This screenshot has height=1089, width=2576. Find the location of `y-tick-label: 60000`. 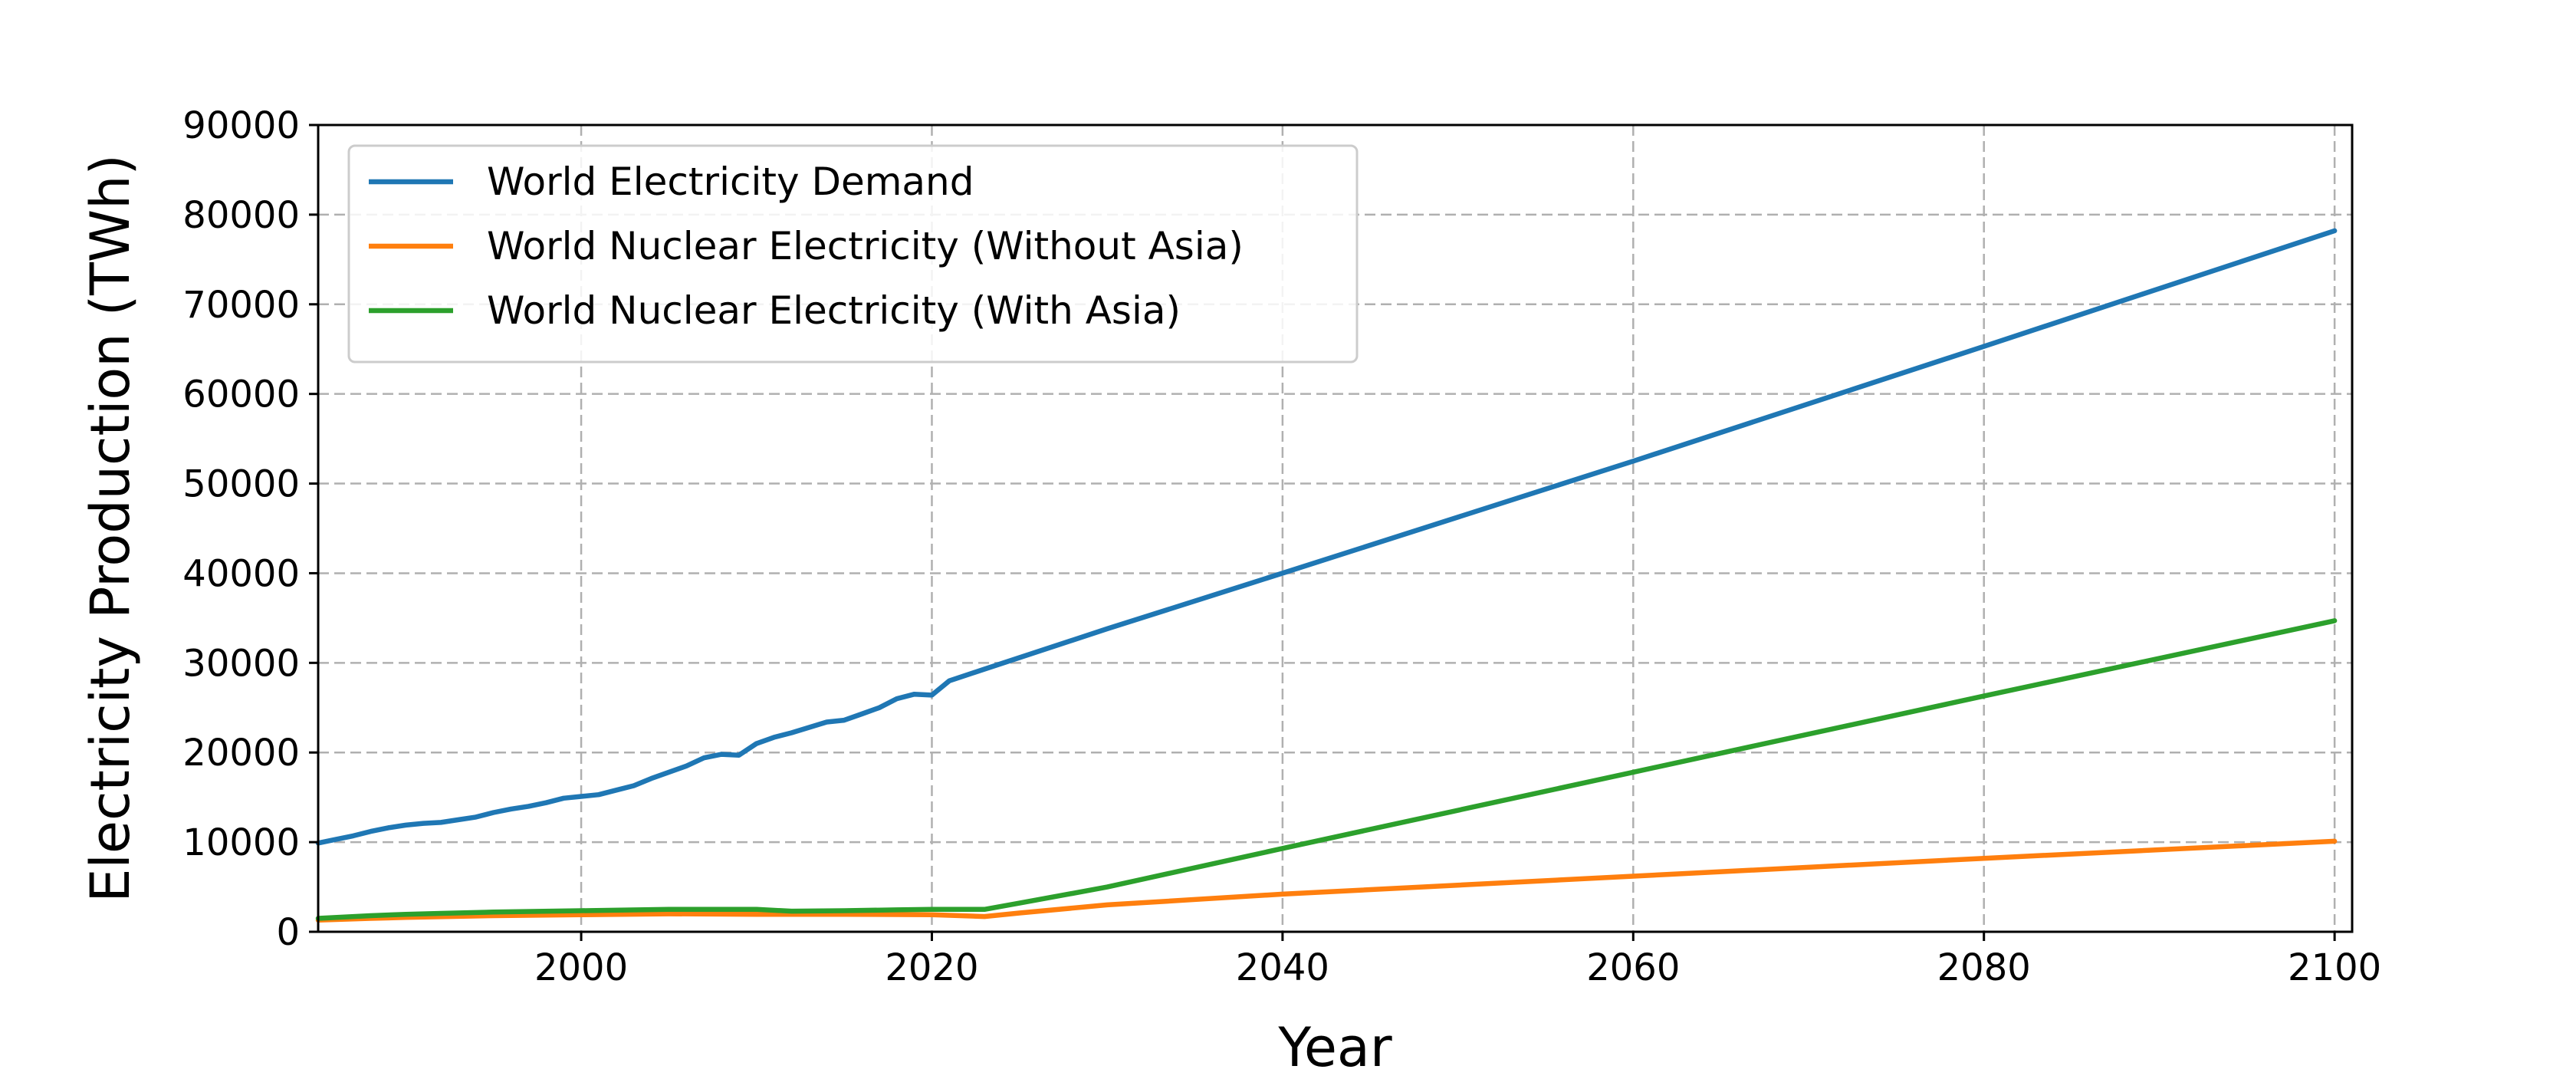

y-tick-label: 60000 is located at coordinates (241, 394).